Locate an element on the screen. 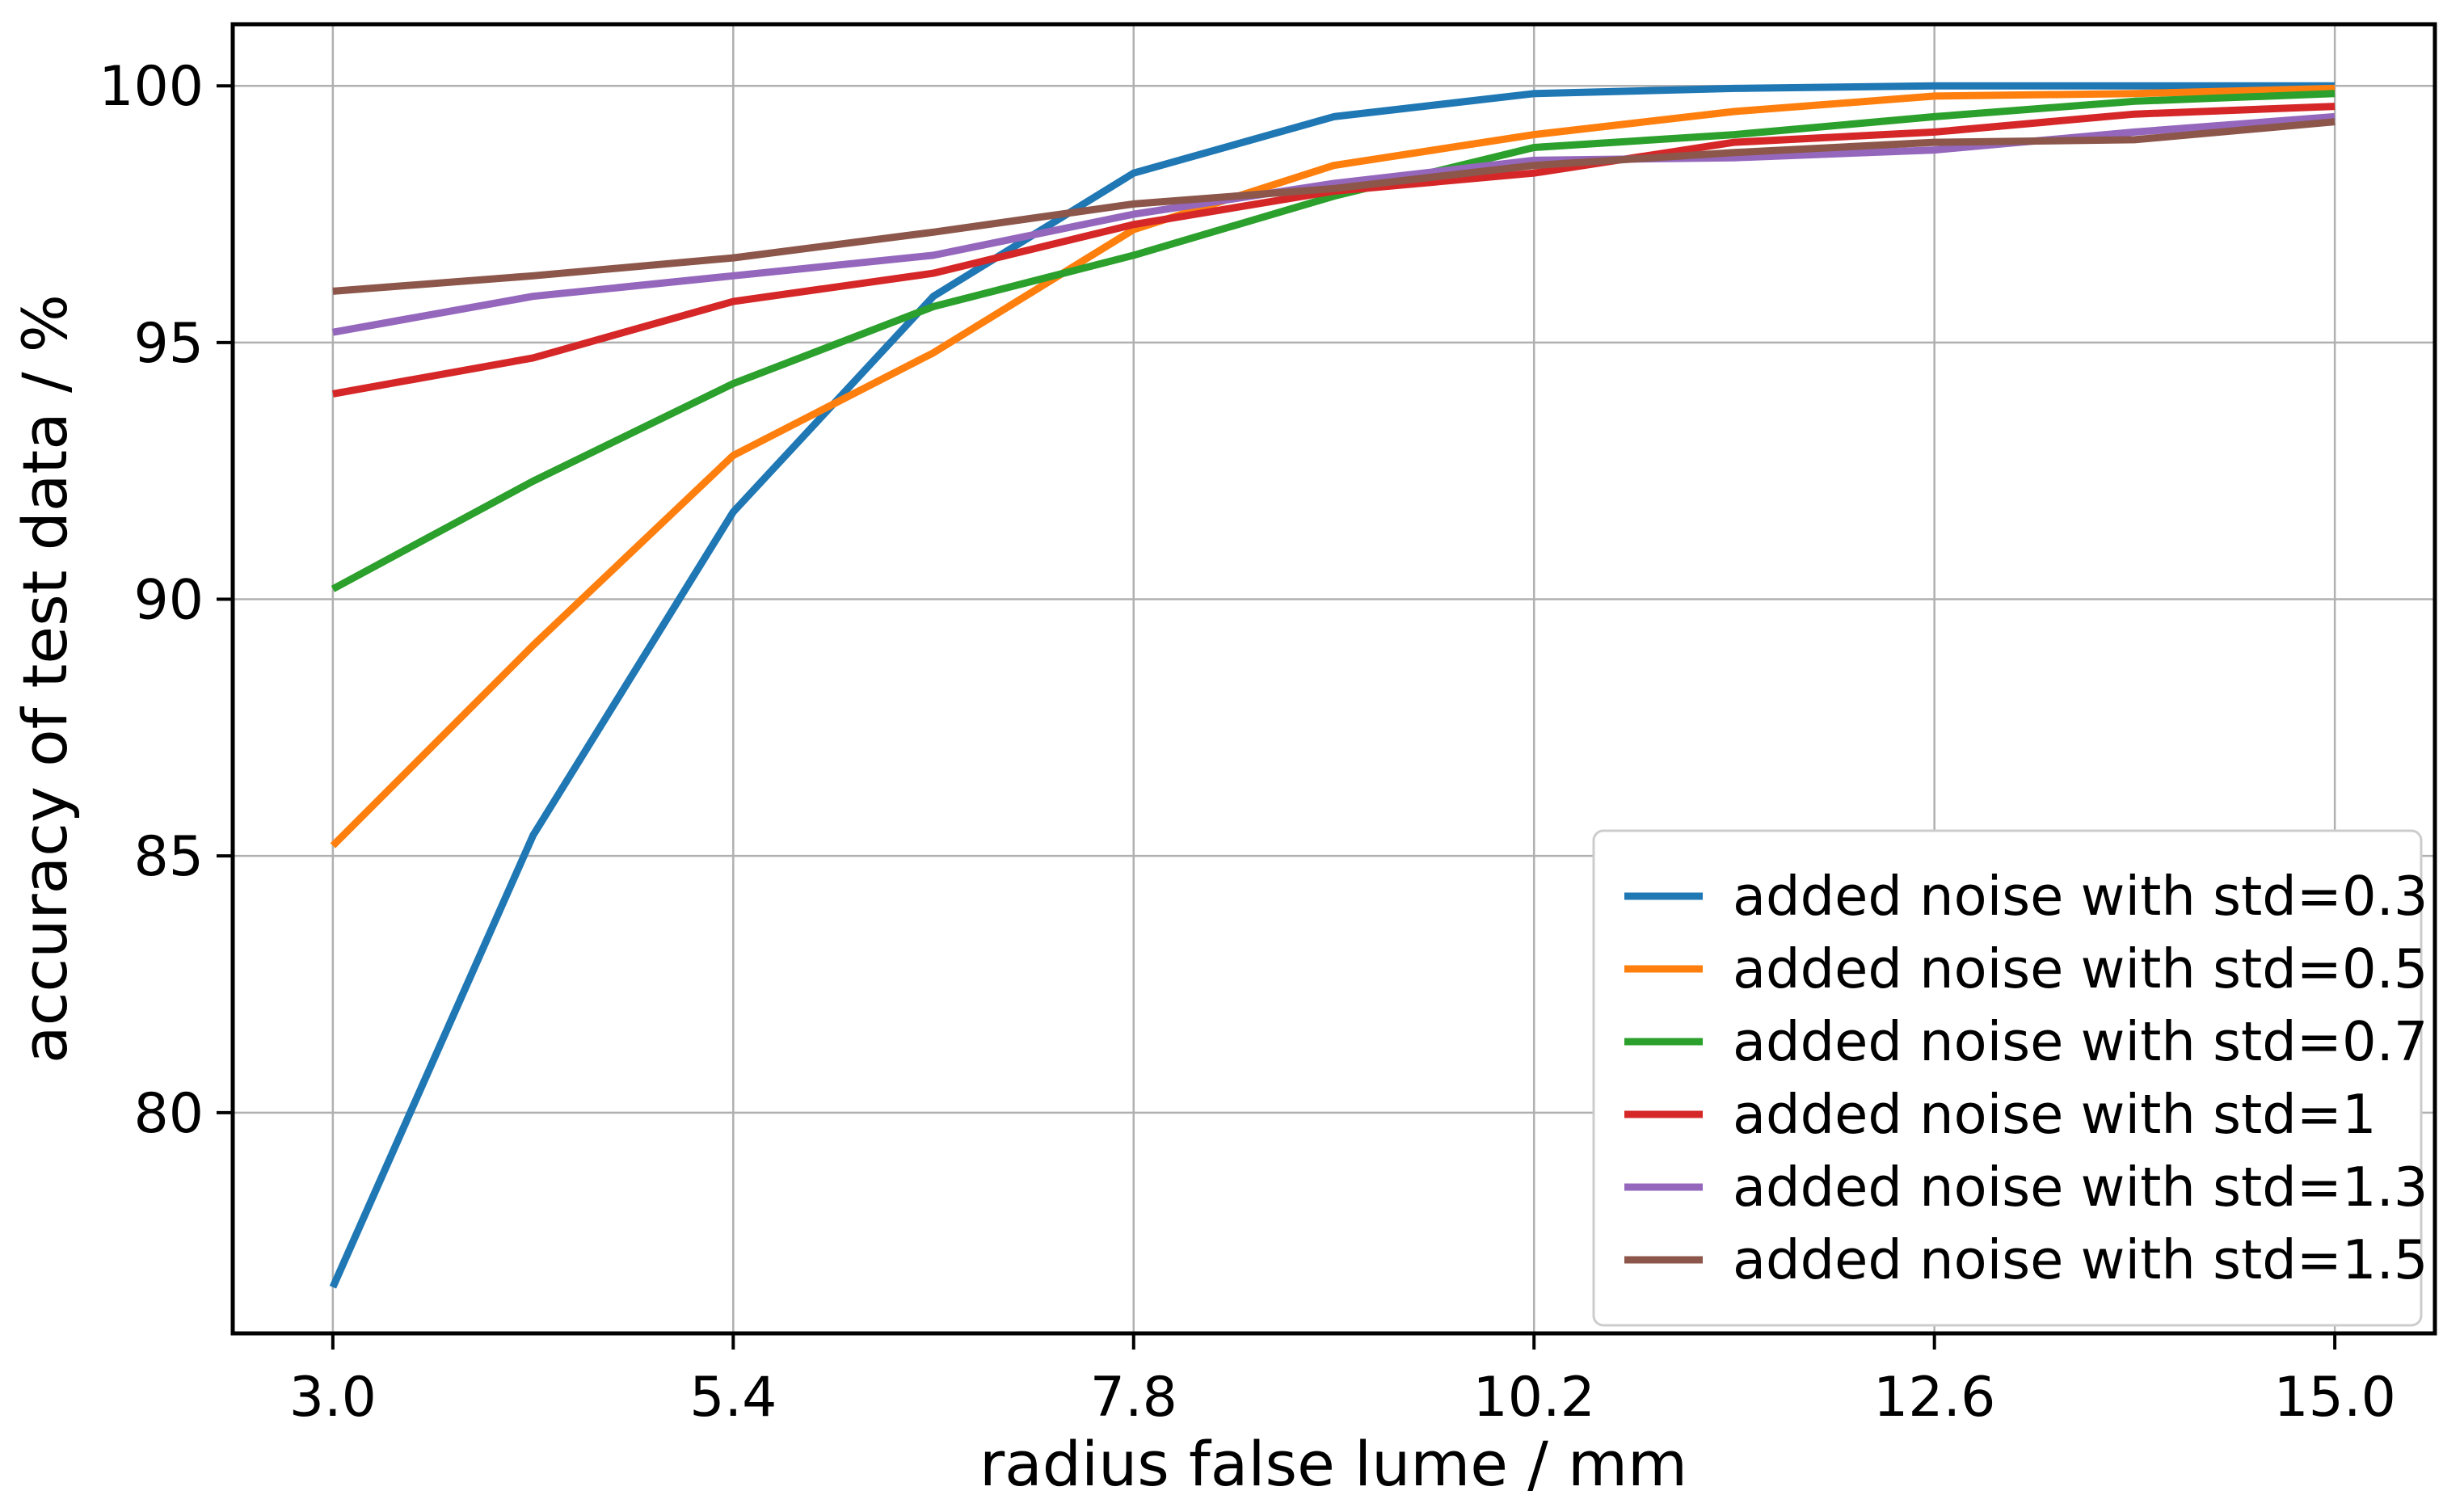 This screenshot has width=2464, height=1495. line-added-noise-with-std-1.5 is located at coordinates (1334, 206).